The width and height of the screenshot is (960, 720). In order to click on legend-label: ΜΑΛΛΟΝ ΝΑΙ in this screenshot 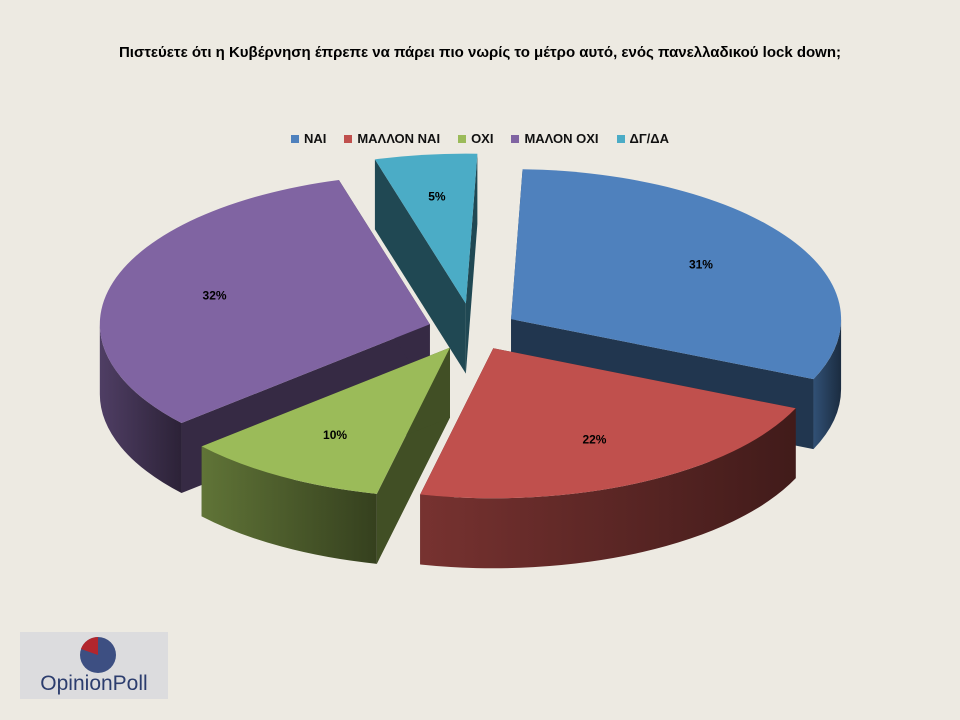, I will do `click(399, 138)`.